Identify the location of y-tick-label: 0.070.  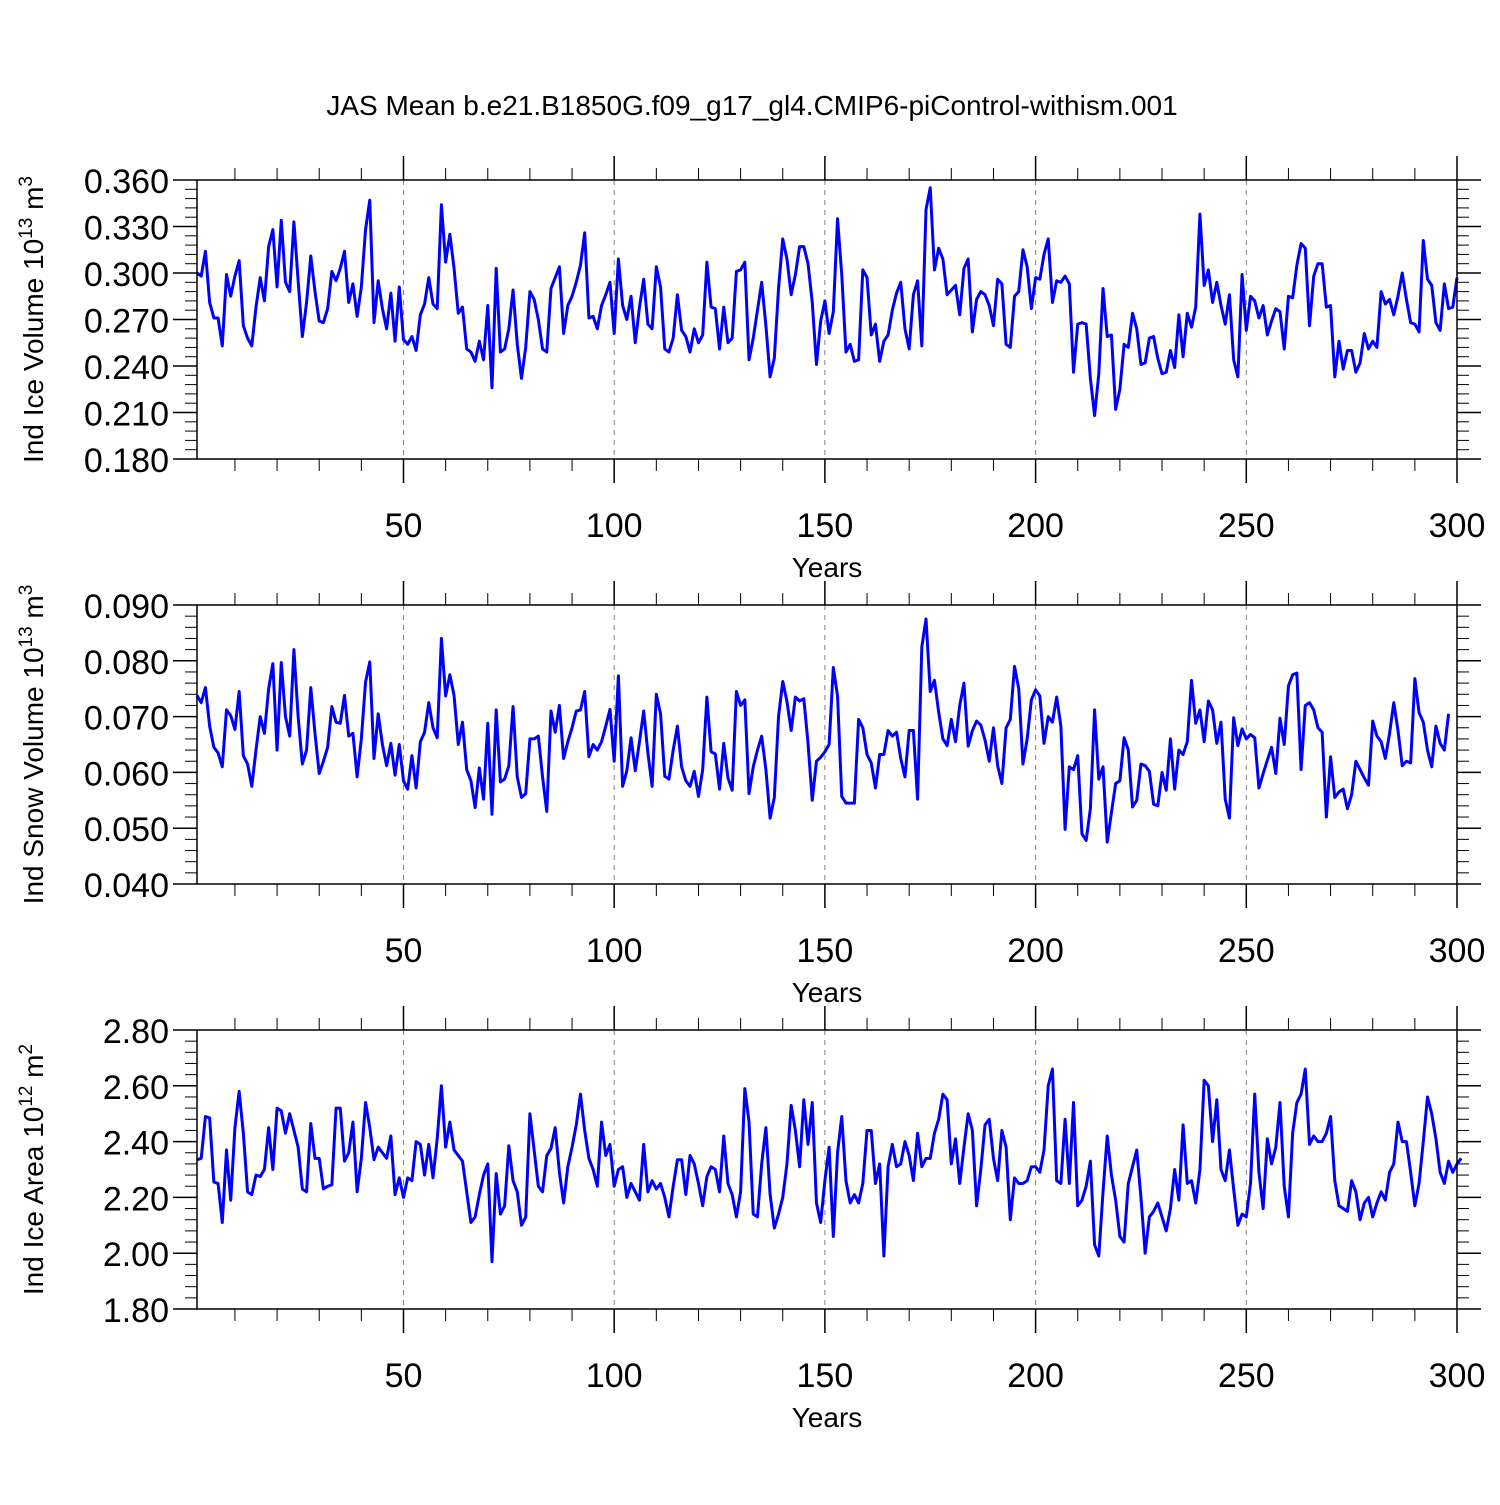
(126, 719).